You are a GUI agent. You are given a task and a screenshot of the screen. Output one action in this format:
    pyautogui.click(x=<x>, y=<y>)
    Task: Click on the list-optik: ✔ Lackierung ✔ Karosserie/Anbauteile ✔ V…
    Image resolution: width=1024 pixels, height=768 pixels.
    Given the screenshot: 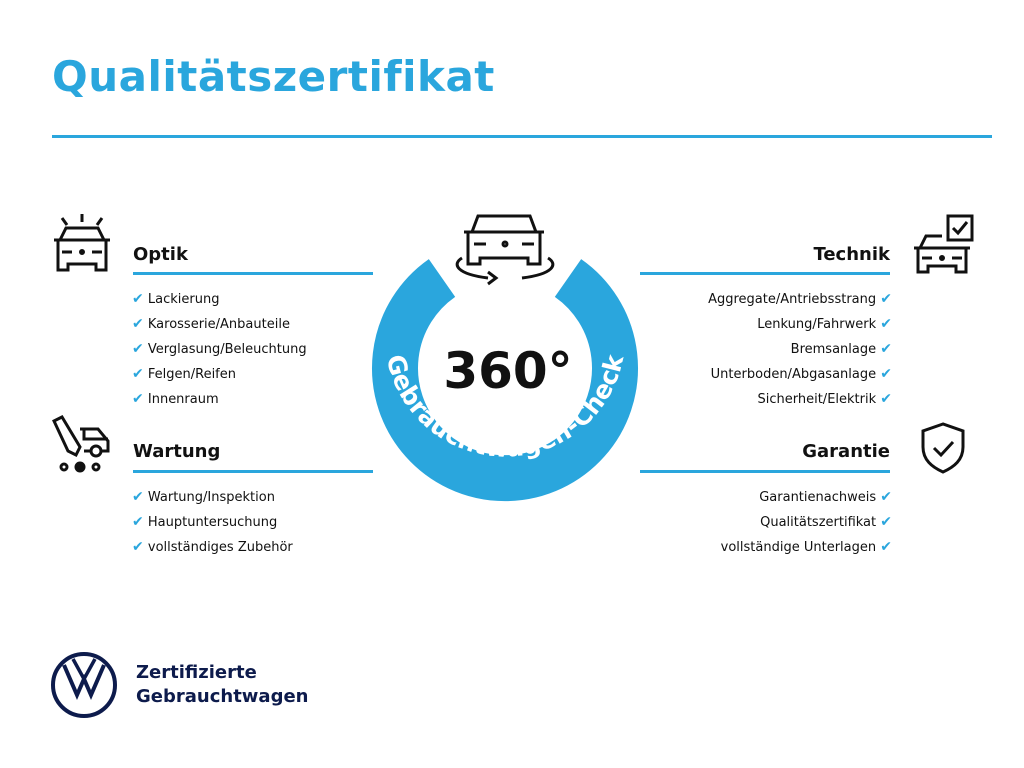 What is the action you would take?
    pyautogui.click(x=219, y=349)
    